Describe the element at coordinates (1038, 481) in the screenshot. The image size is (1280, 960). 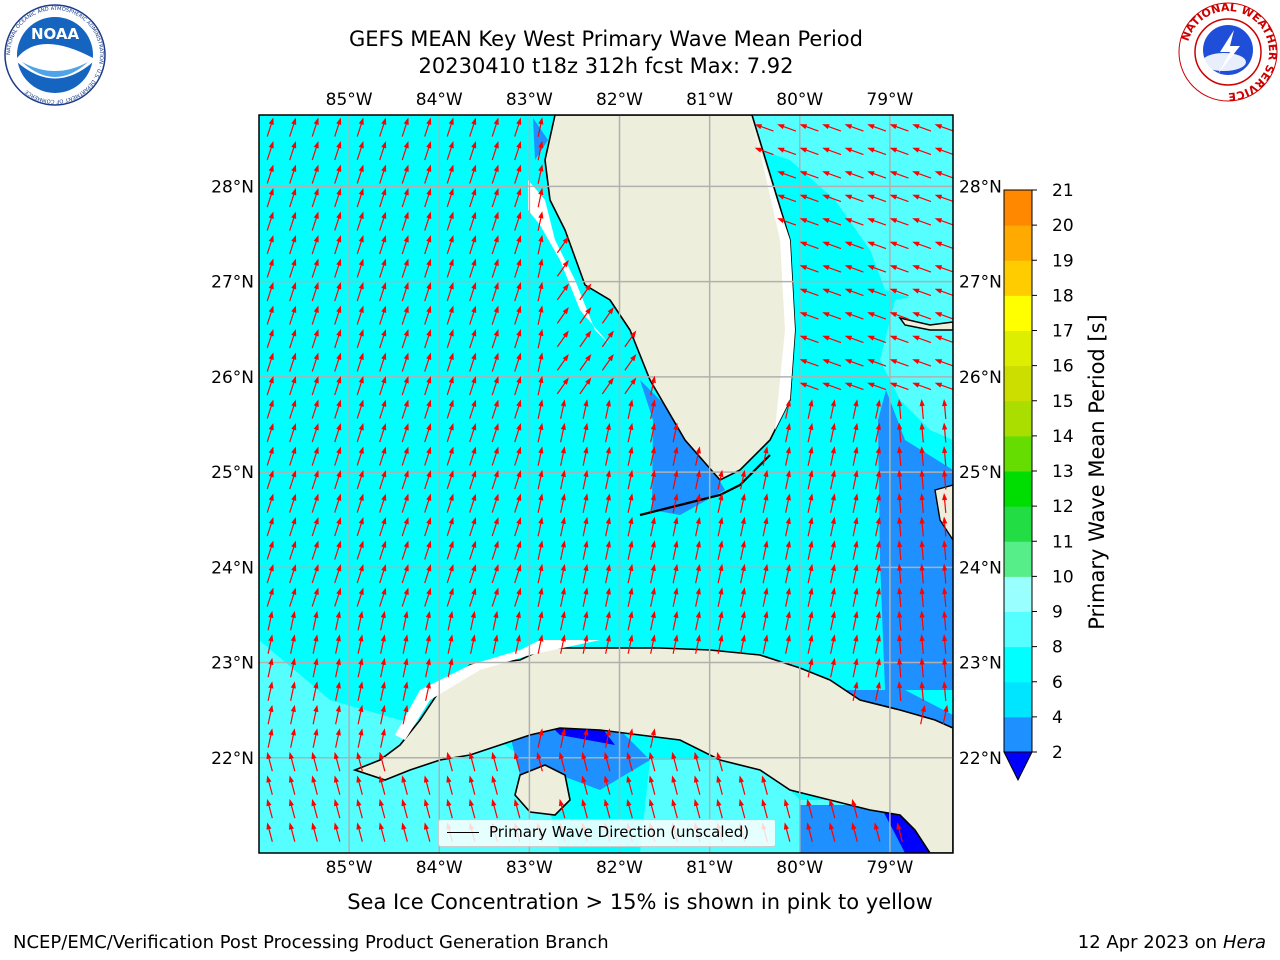
I see `colorbar: 2 4 6 8 9 10 11 12 13 14 15 16 17 18 19 20 21` at that location.